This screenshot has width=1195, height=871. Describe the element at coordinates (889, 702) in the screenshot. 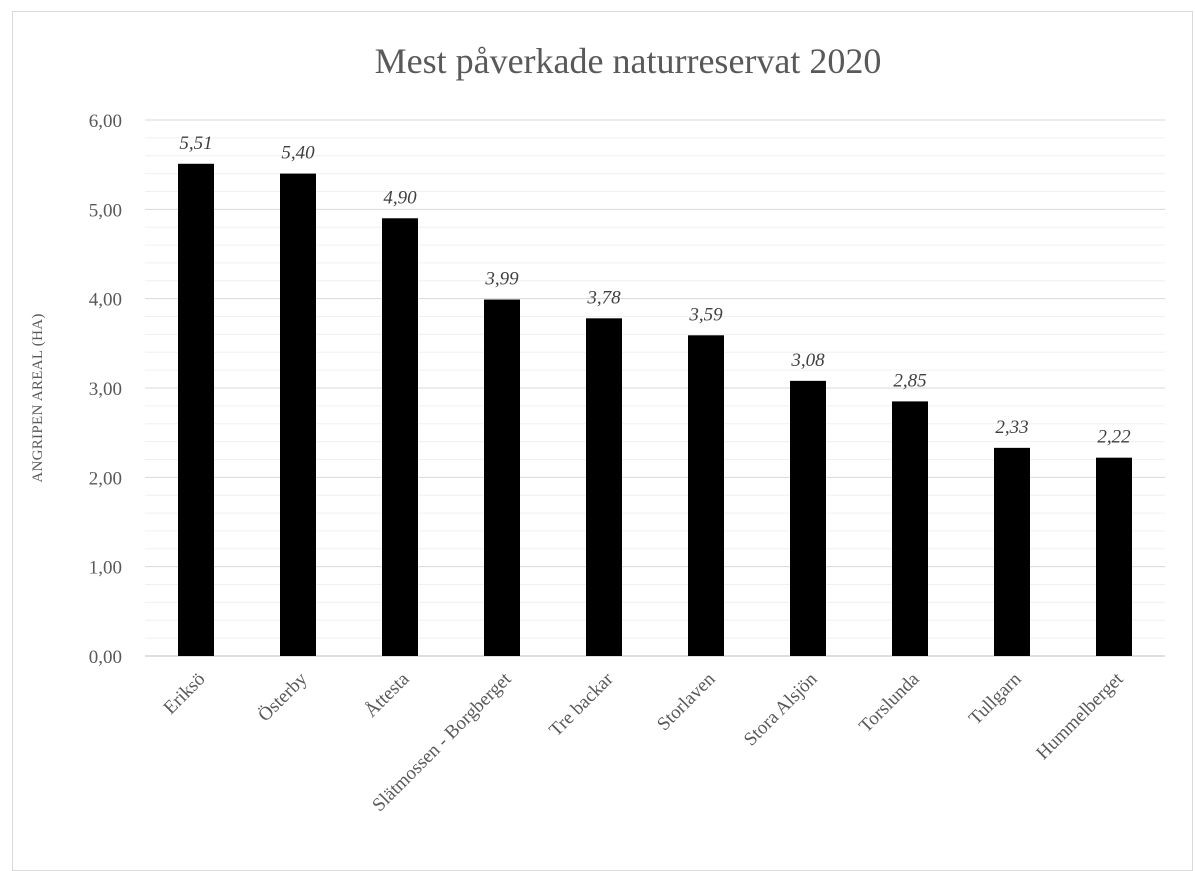

I see `x-category-label: Torslunda` at that location.